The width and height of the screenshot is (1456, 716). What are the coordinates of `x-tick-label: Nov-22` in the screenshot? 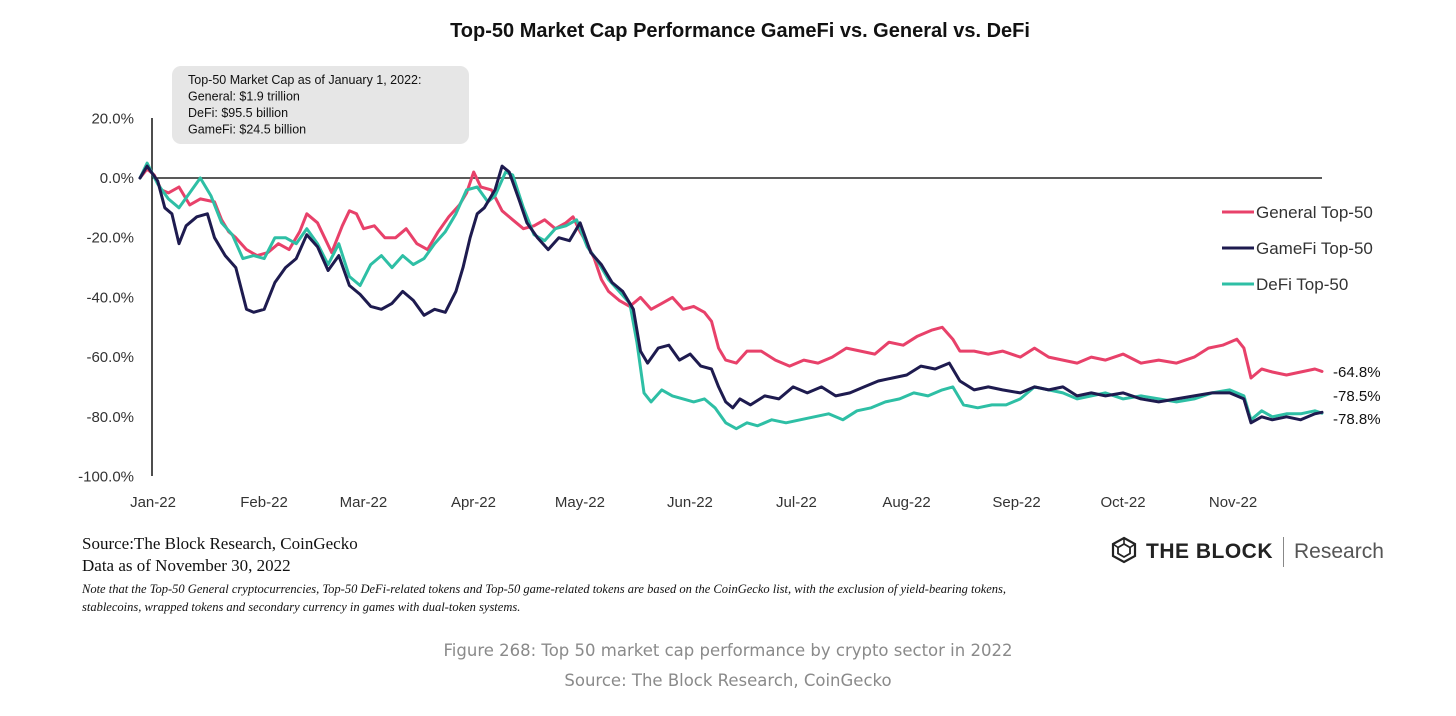 It's located at (1233, 502).